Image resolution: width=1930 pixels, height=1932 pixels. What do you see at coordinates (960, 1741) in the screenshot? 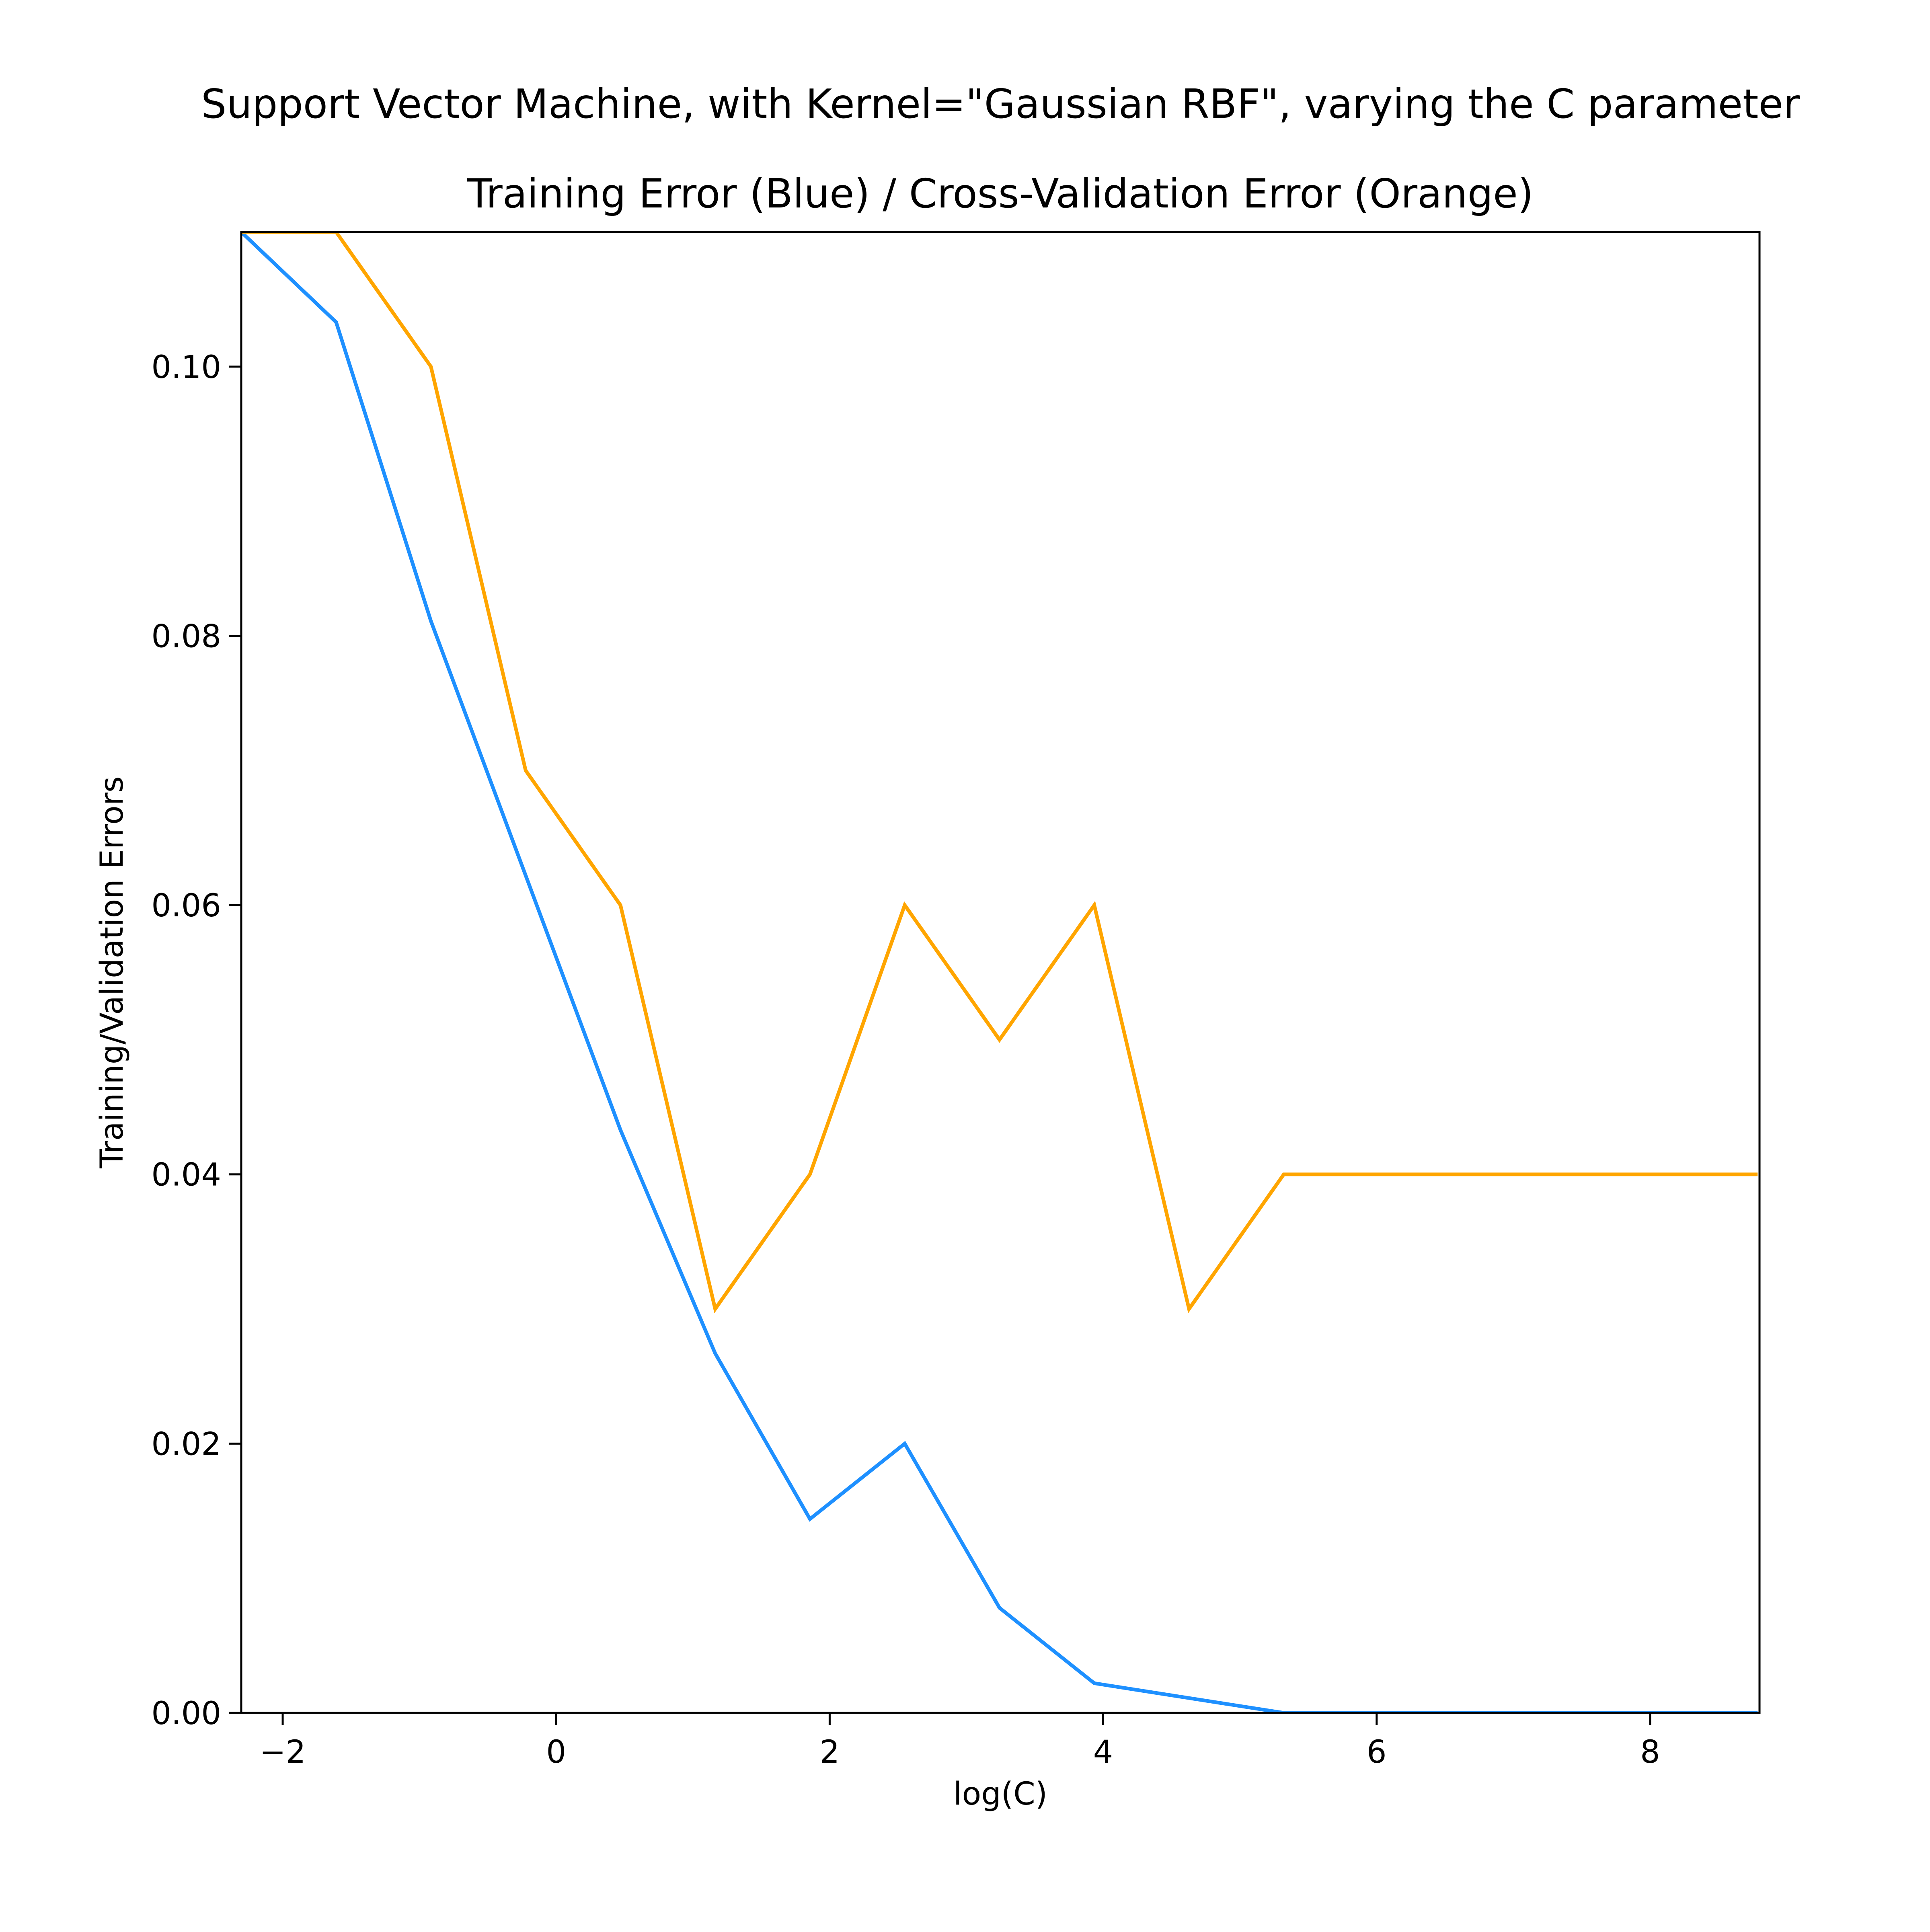
I see `x-axis: −2 0 2 4 6 8` at bounding box center [960, 1741].